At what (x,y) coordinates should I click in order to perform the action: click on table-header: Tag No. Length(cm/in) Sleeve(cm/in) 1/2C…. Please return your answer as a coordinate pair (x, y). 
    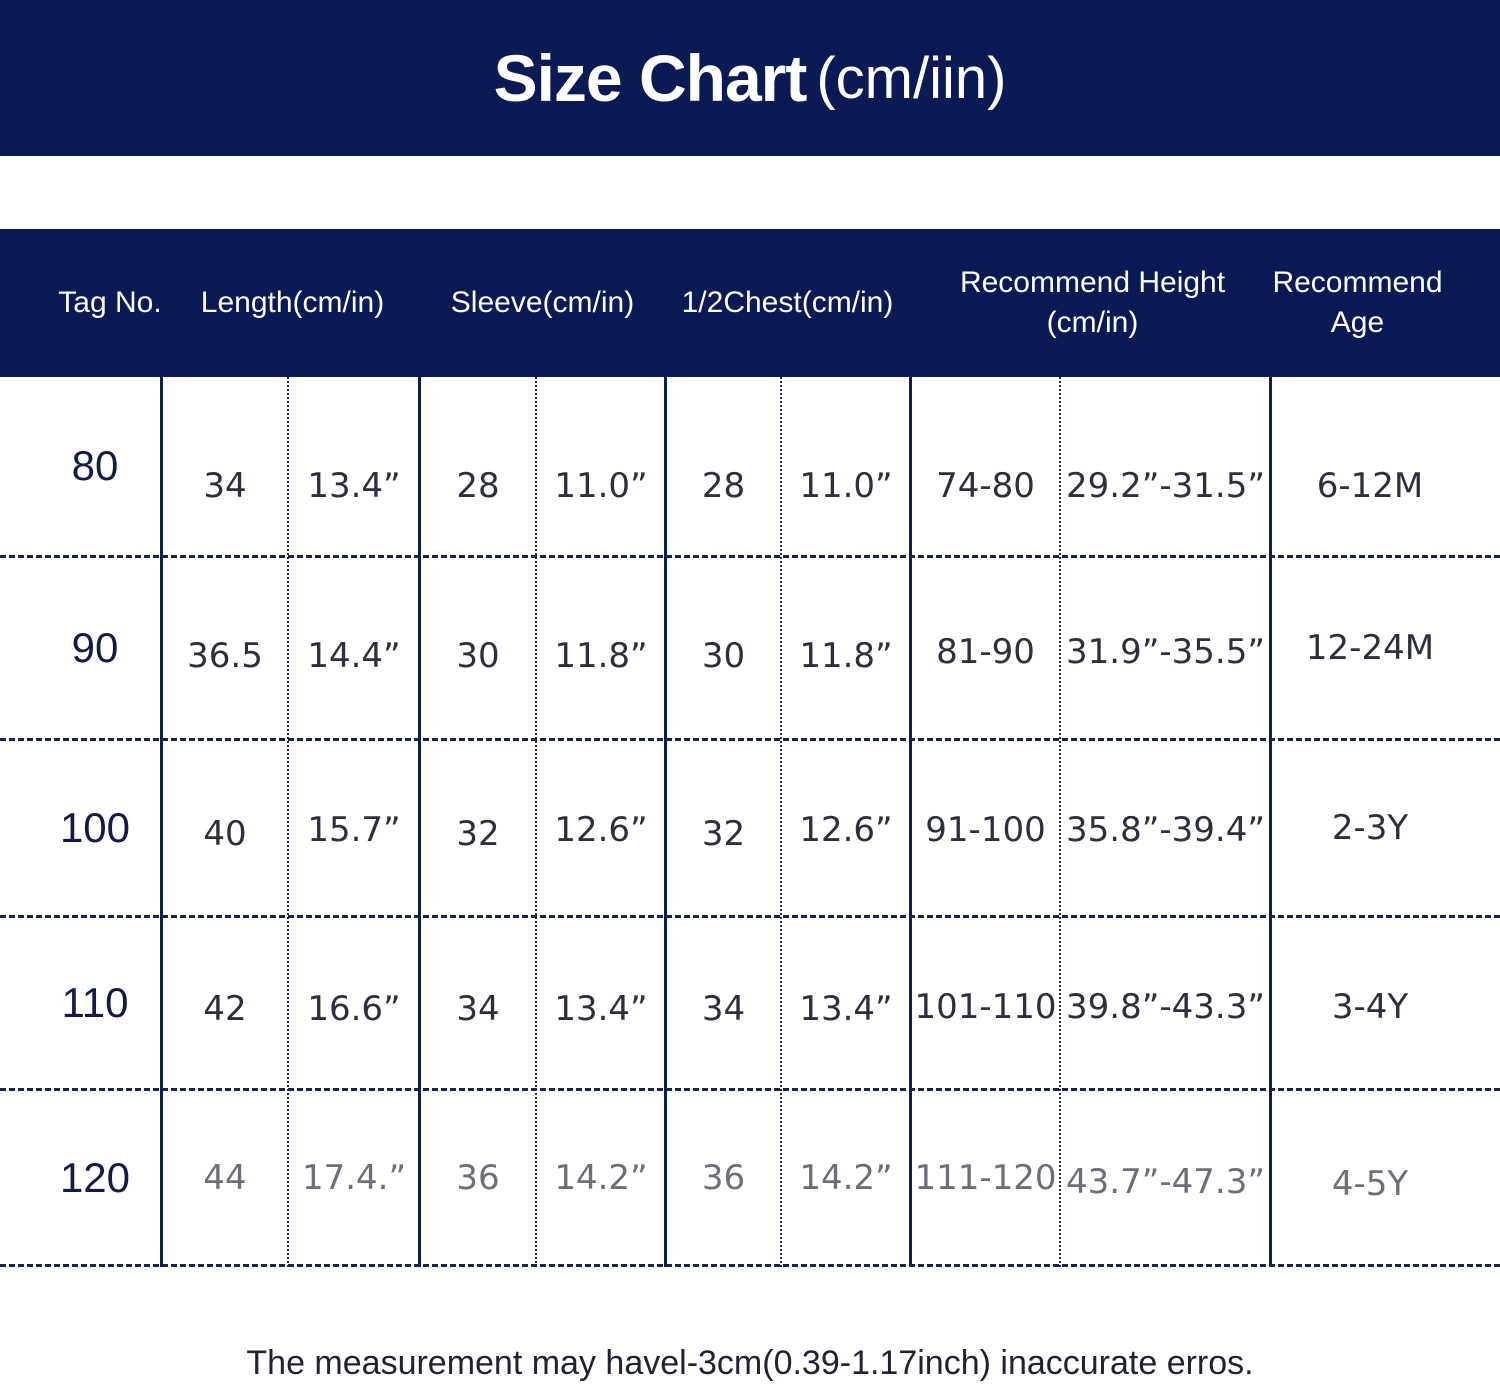
    Looking at the image, I should click on (750, 303).